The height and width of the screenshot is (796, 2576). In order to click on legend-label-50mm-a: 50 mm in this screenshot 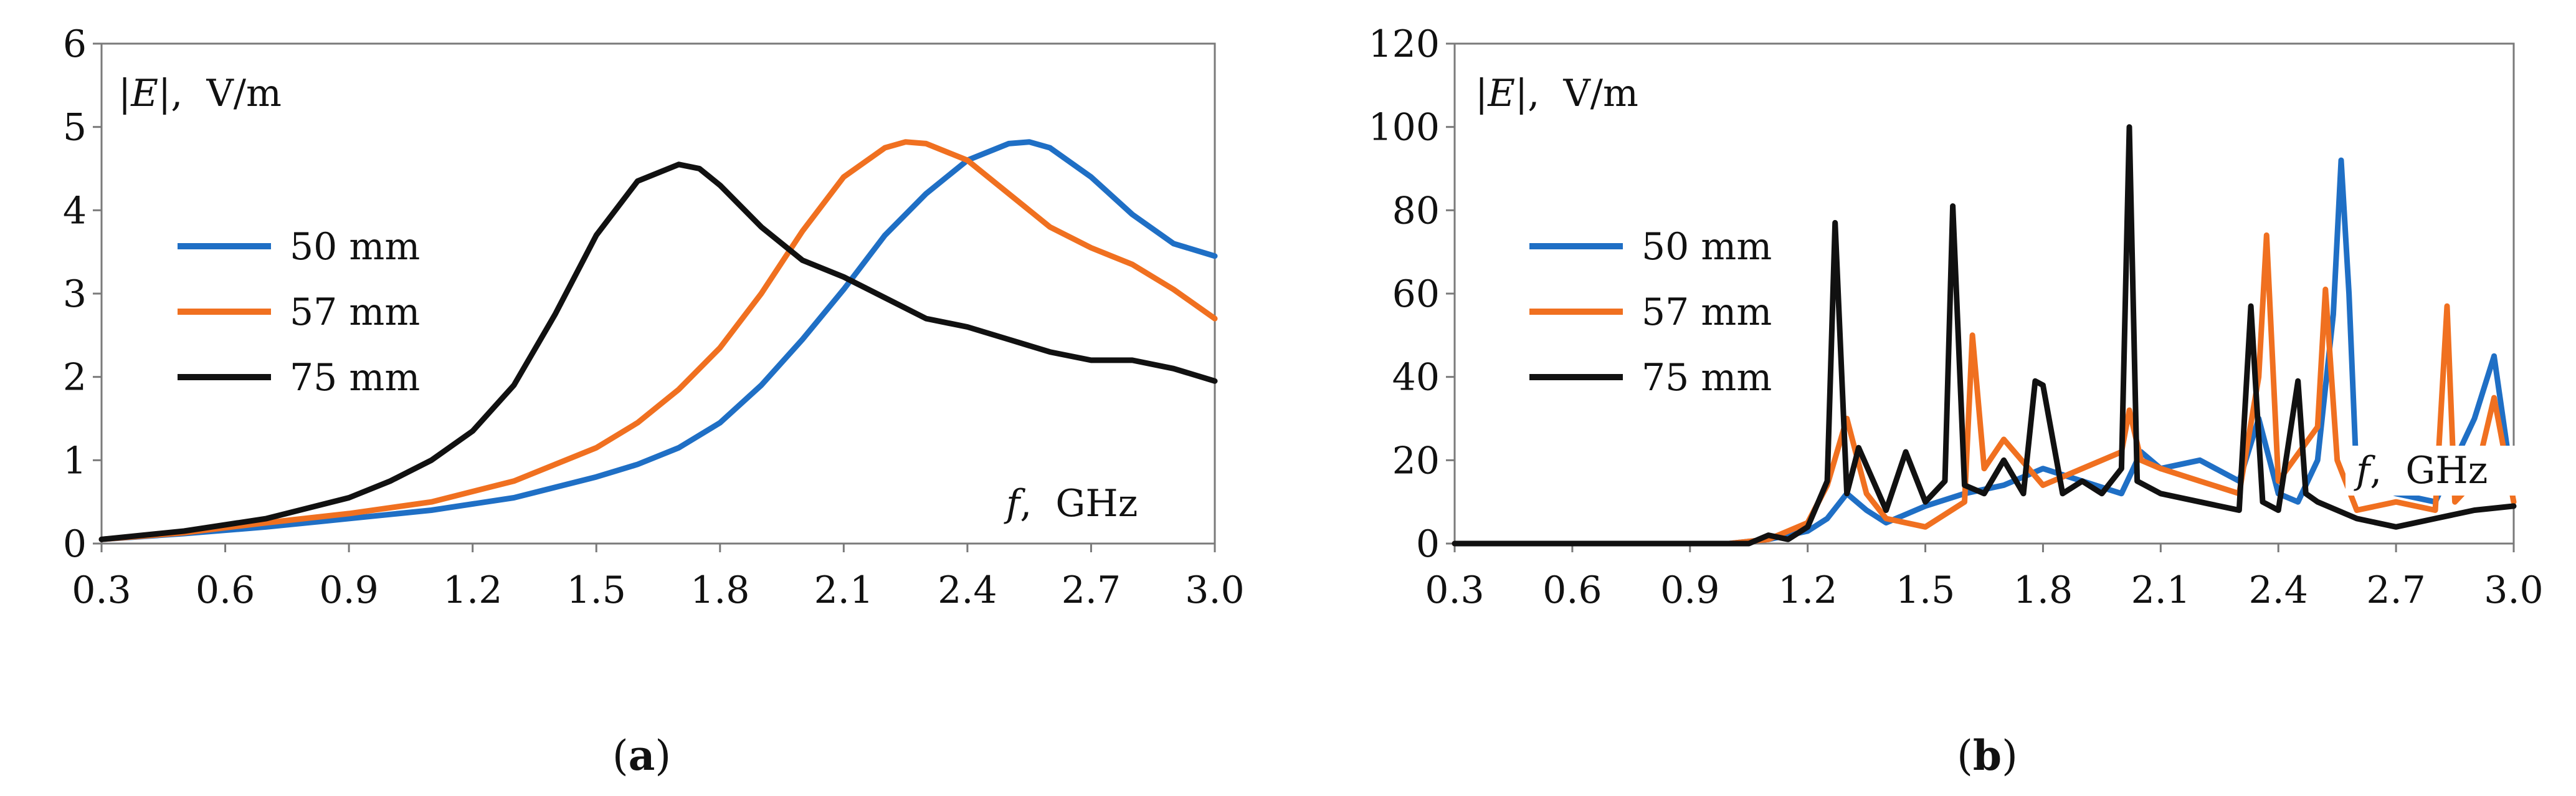, I will do `click(355, 247)`.